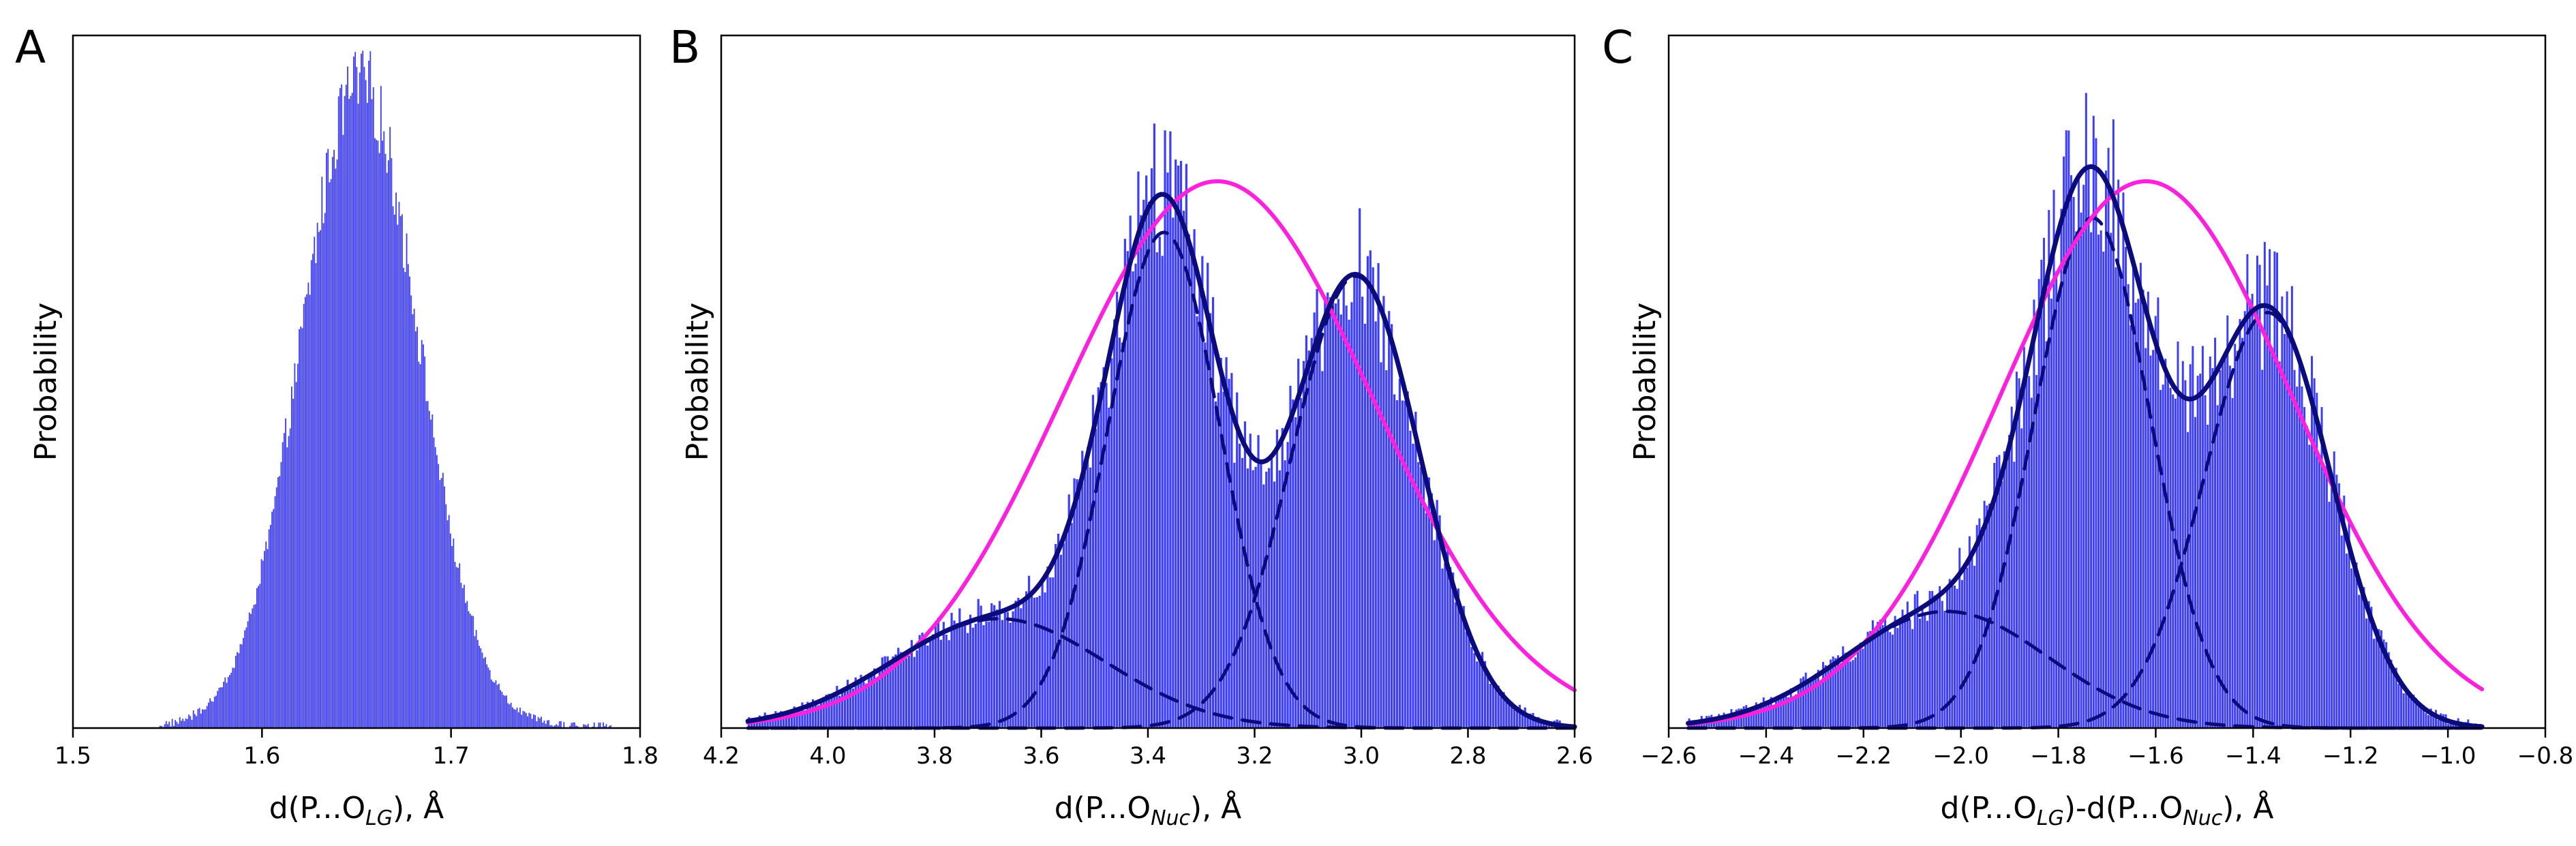  Describe the element at coordinates (1961, 756) in the screenshot. I see `panel-c-x-tick-label: −2.0` at that location.